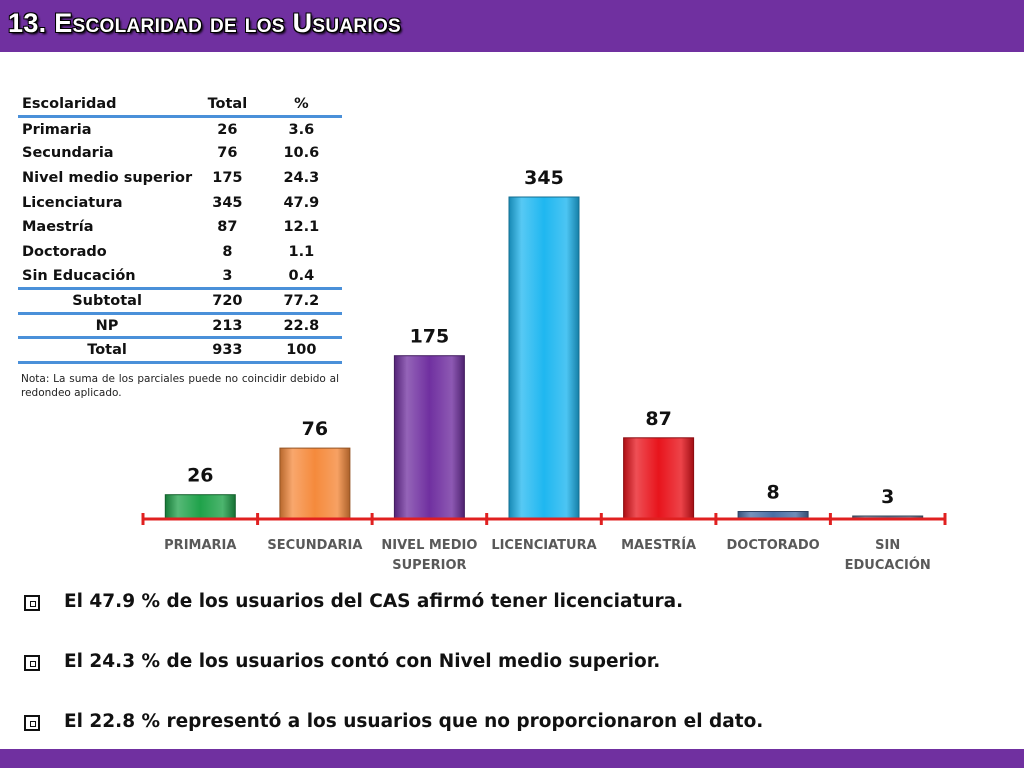 The image size is (1024, 768). What do you see at coordinates (200, 476) in the screenshot?
I see `data-label: 26` at bounding box center [200, 476].